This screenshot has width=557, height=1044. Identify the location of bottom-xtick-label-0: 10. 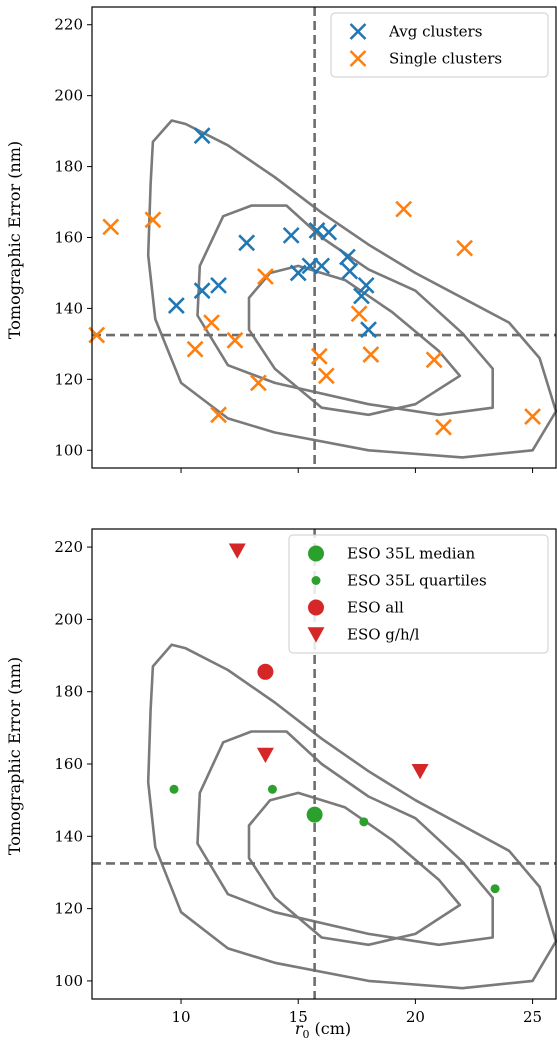
(181, 1017).